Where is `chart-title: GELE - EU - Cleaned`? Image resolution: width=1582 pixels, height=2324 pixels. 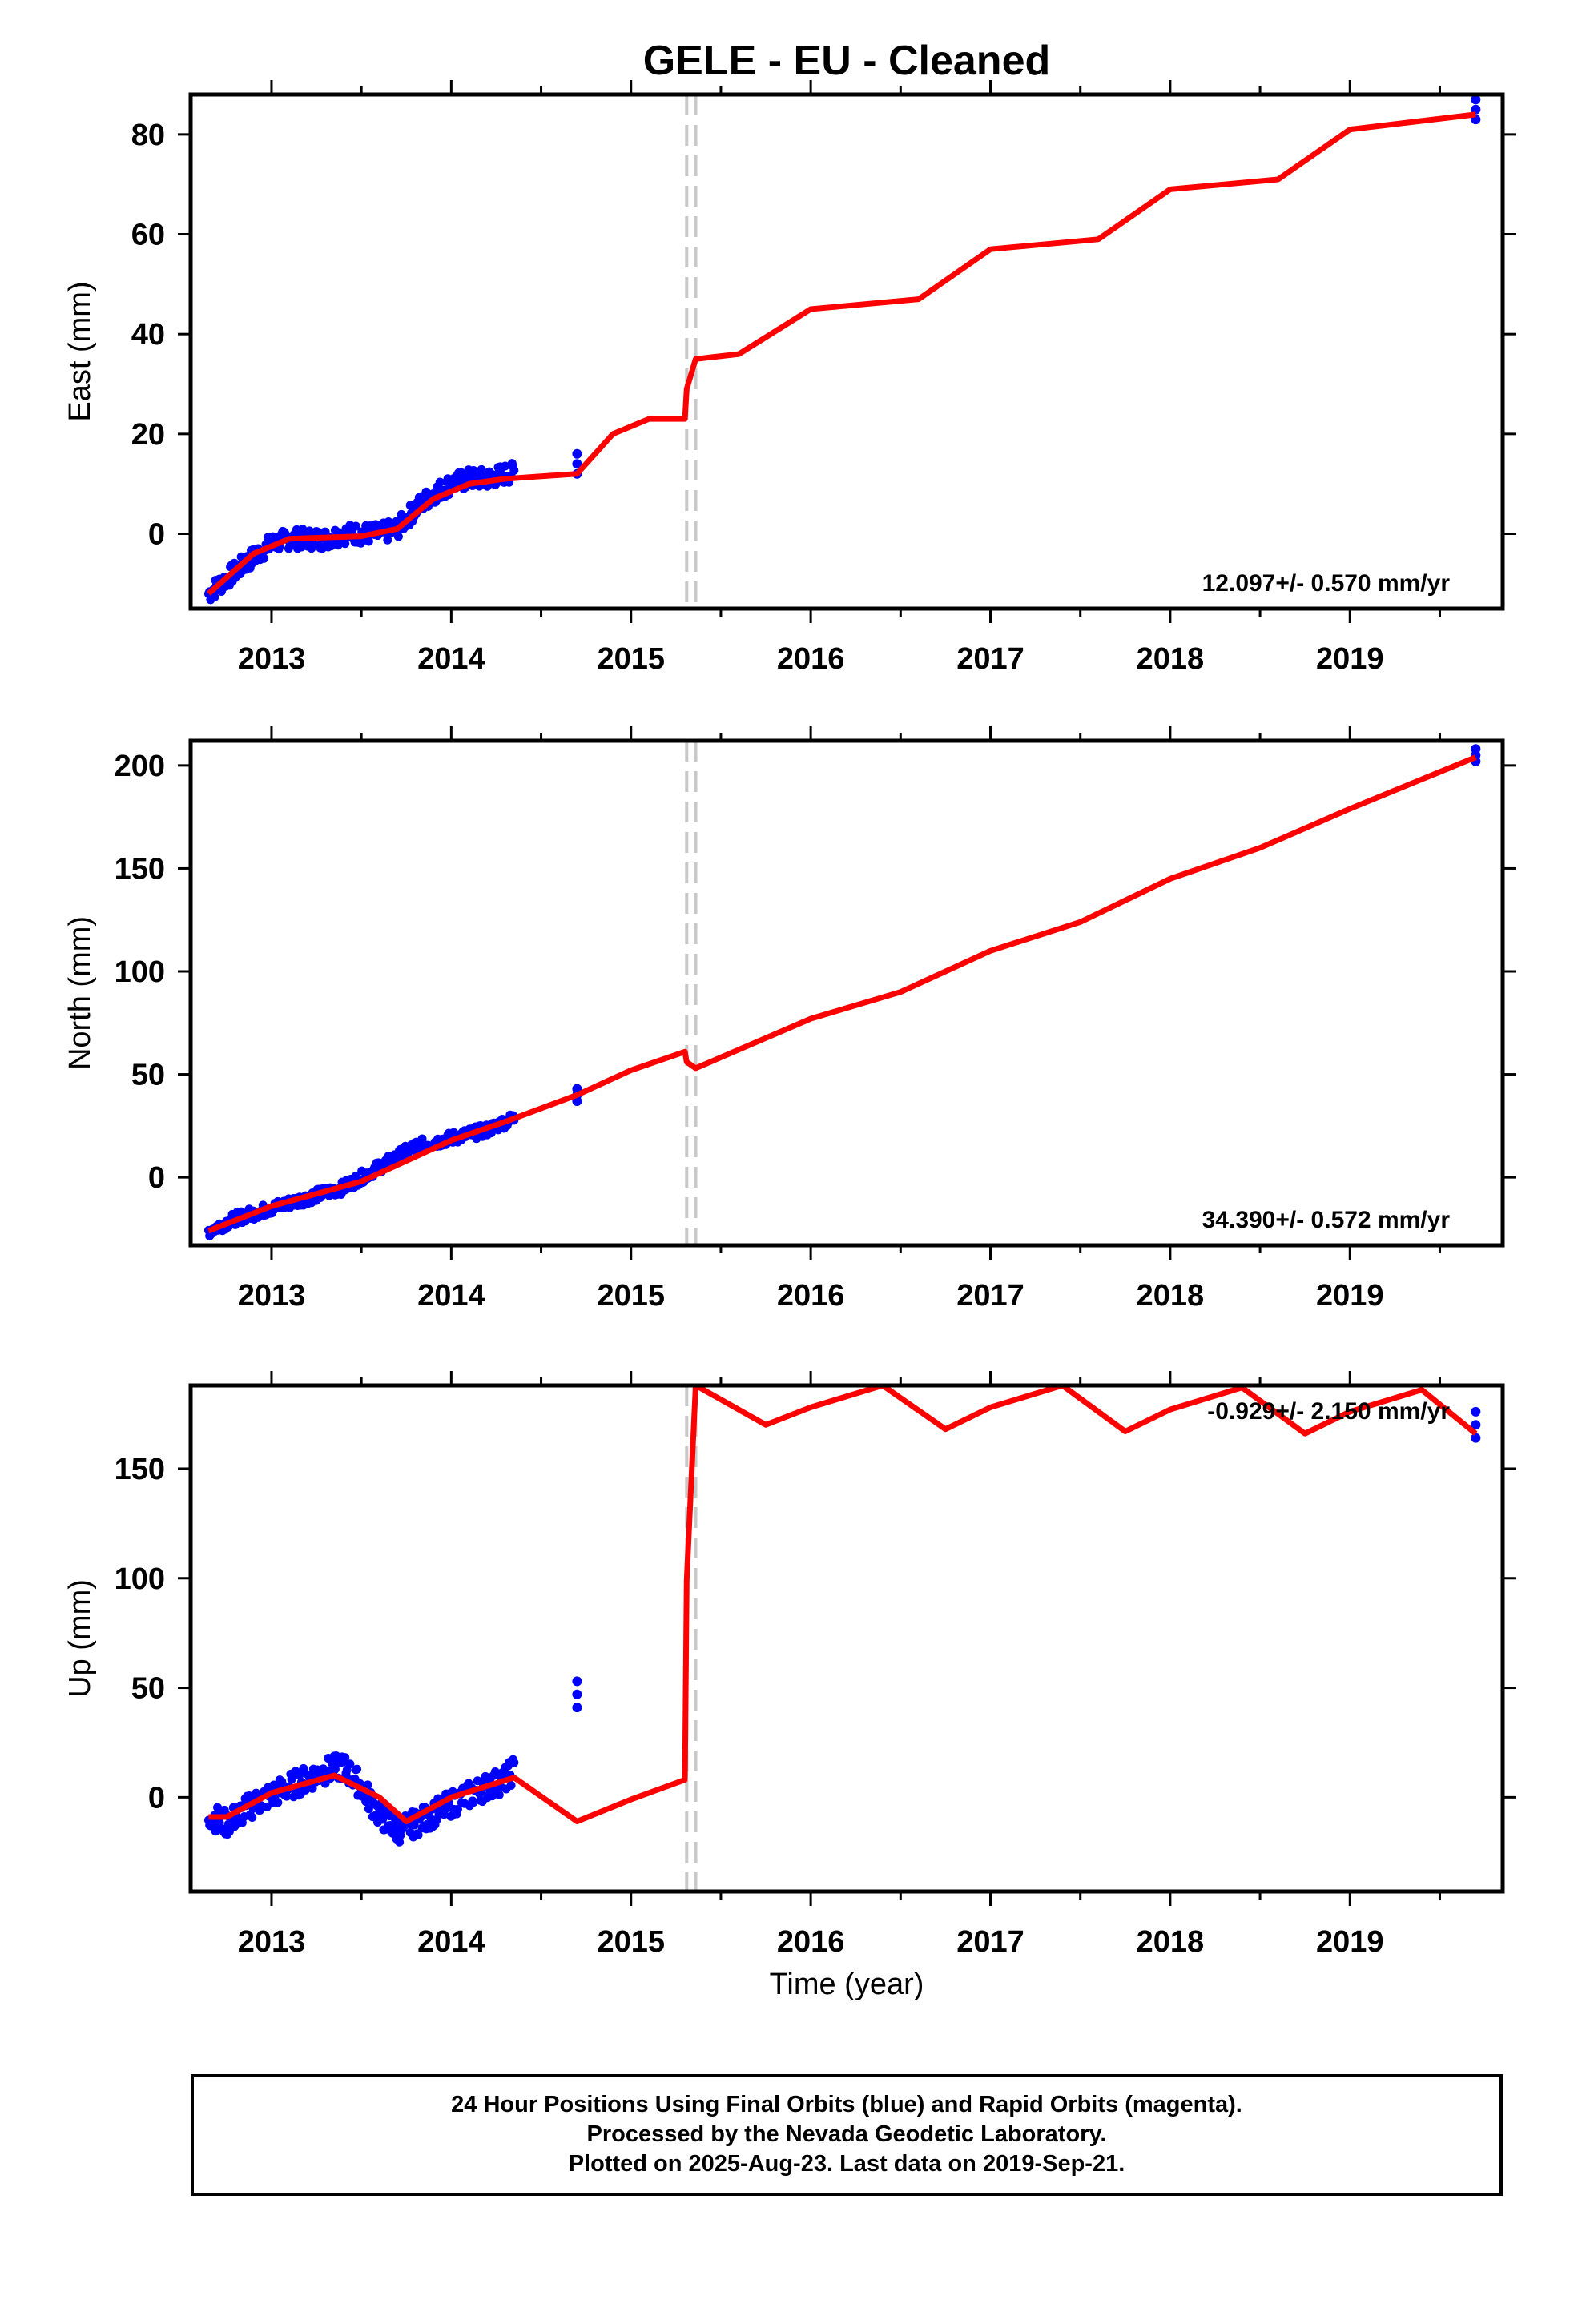
chart-title: GELE - EU - Cleaned is located at coordinates (847, 61).